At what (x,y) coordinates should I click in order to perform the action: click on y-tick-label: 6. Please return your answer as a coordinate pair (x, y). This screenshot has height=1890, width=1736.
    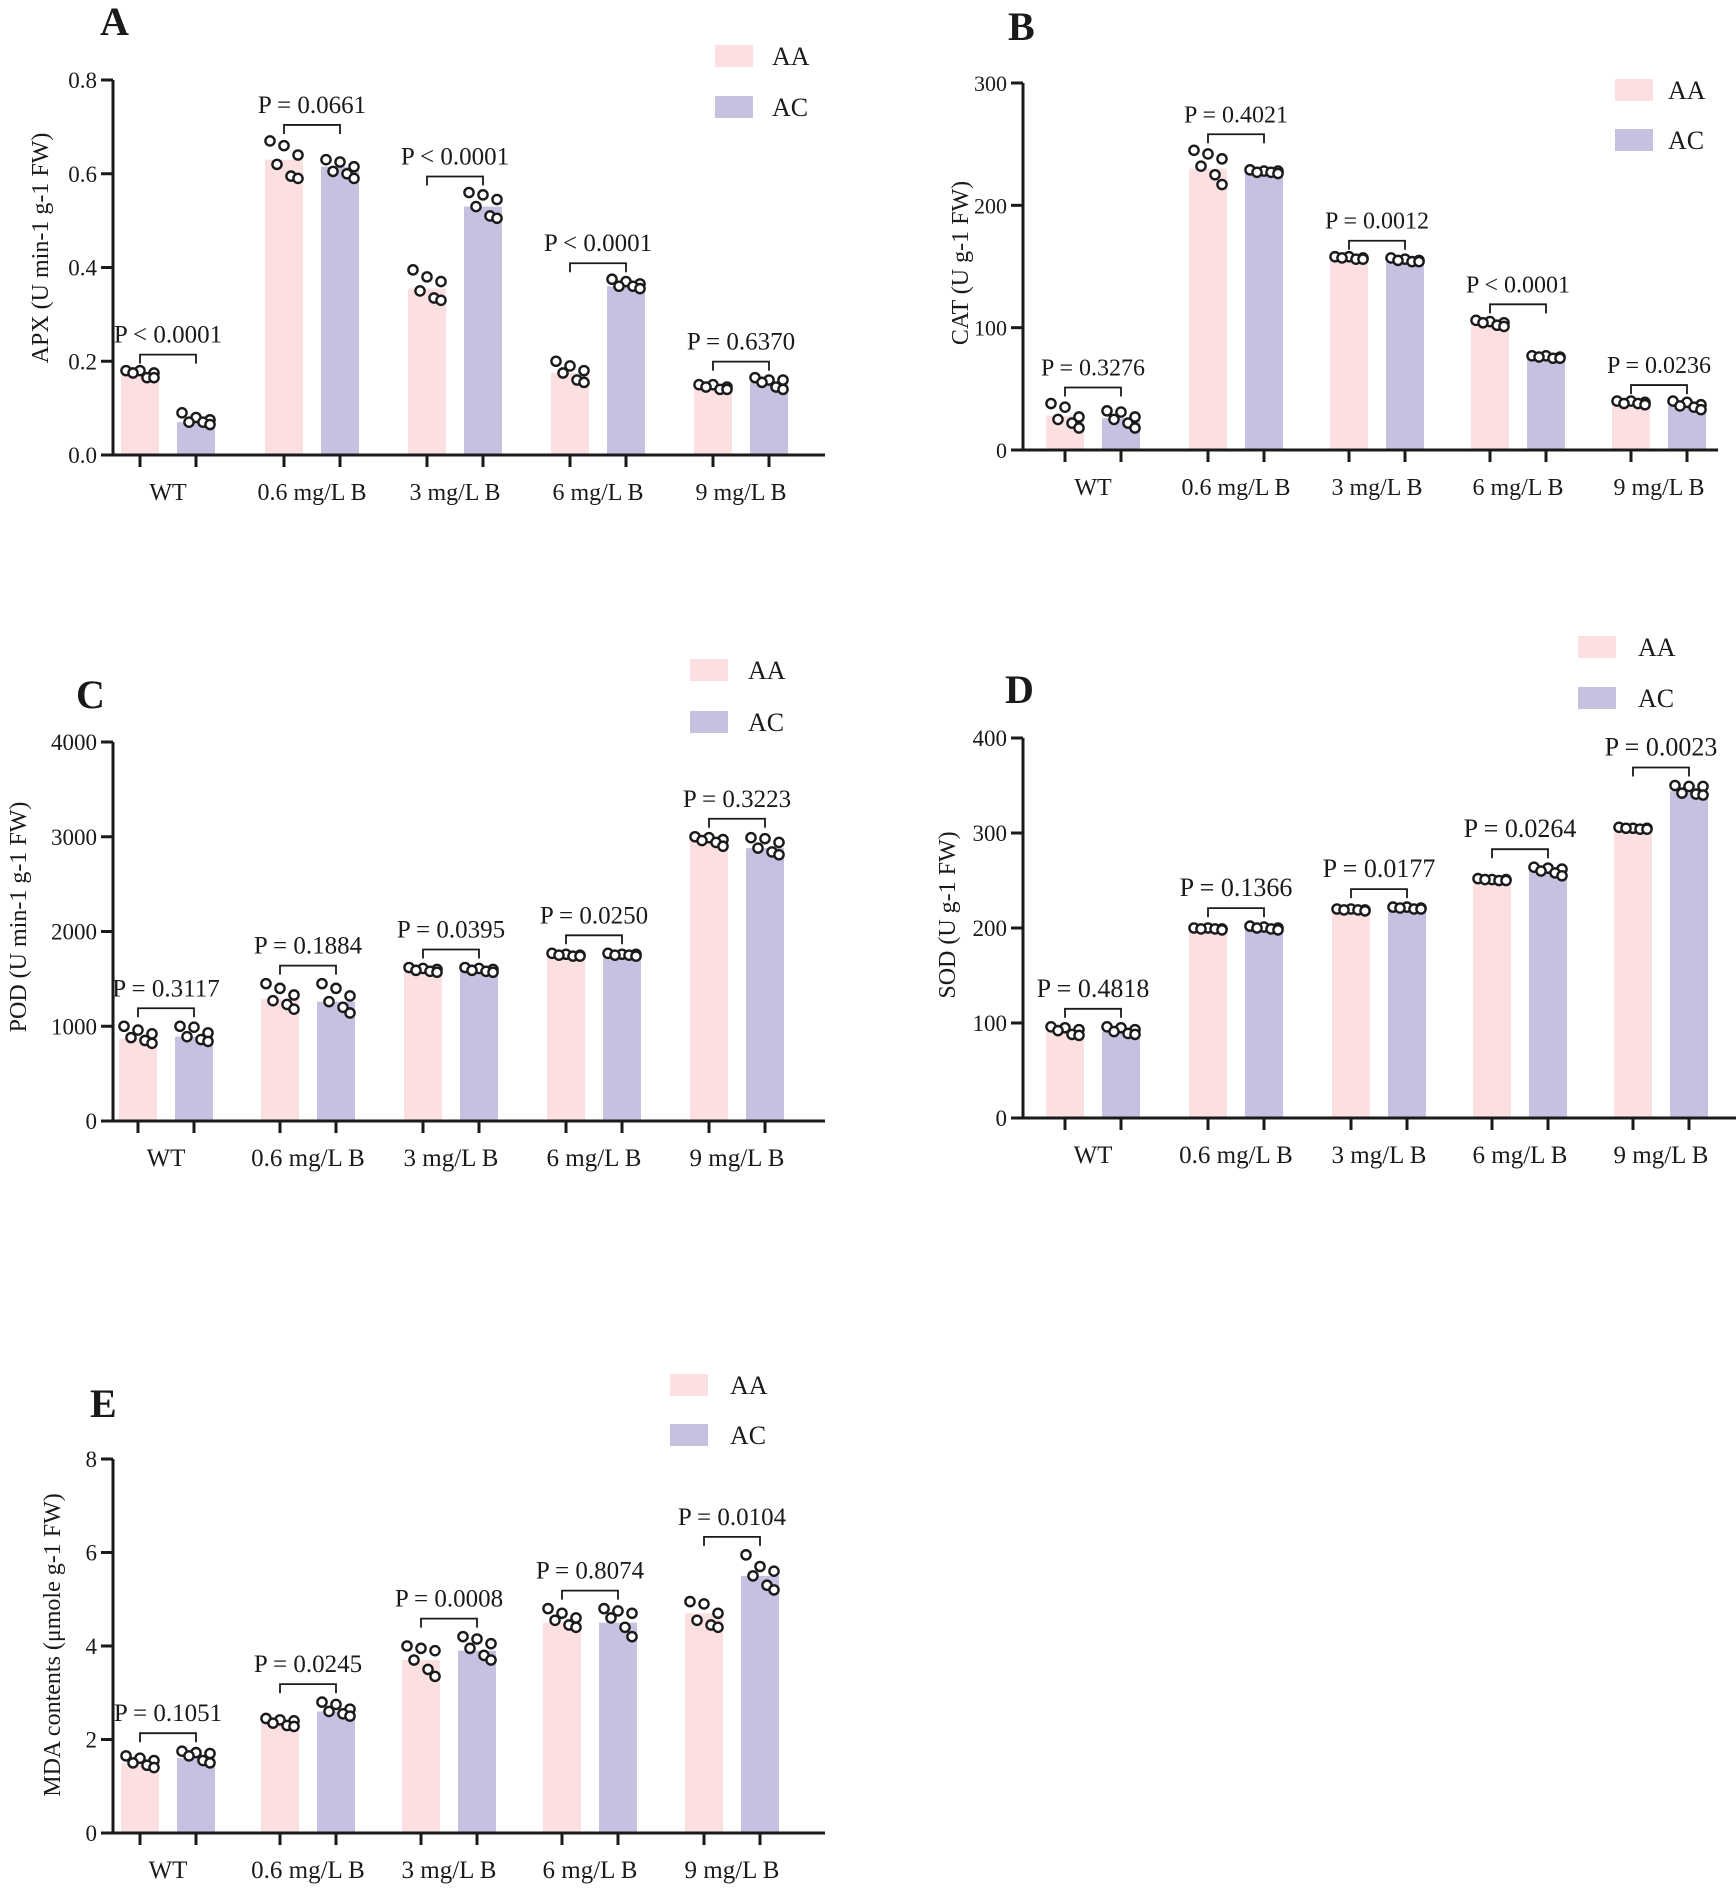
    Looking at the image, I should click on (92, 1553).